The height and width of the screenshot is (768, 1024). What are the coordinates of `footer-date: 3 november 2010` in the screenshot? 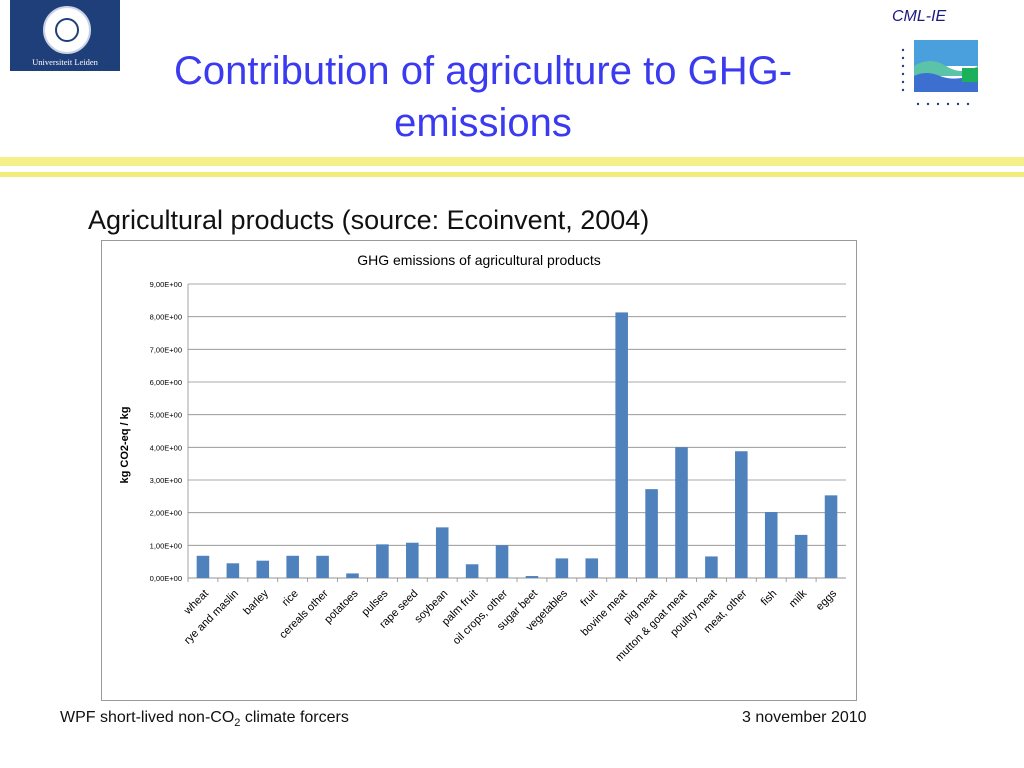 It's located at (804, 717).